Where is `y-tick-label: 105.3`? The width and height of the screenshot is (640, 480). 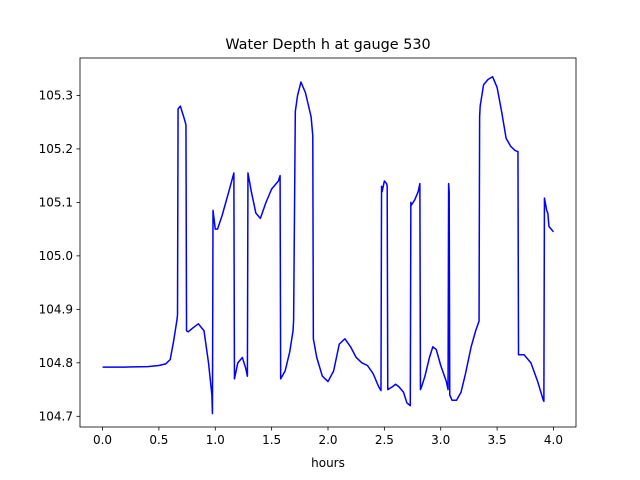 y-tick-label: 105.3 is located at coordinates (56, 96).